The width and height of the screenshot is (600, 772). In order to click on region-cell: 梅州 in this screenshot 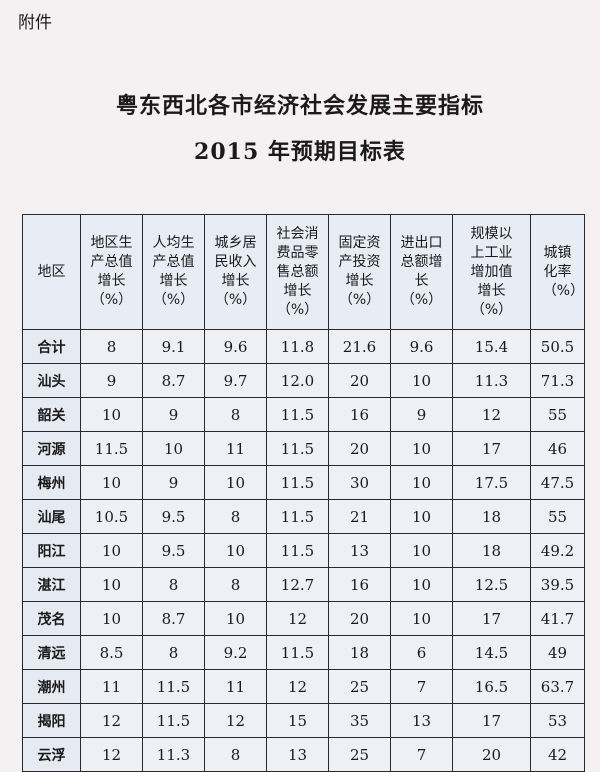, I will do `click(51, 482)`.